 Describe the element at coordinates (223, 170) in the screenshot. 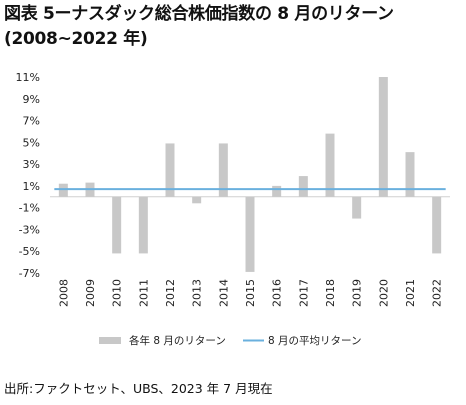

I see `bar-2014` at that location.